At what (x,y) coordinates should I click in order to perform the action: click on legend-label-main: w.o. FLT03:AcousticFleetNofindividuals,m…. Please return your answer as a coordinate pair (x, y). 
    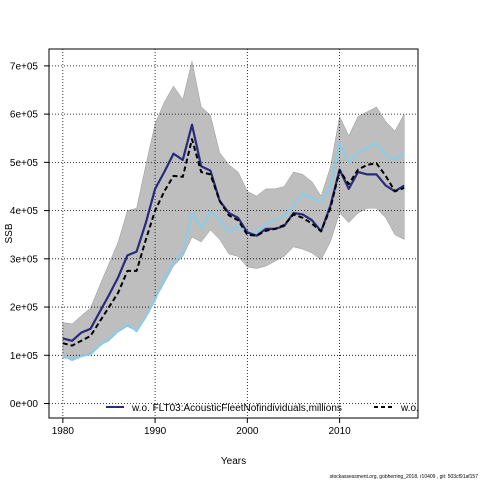
    Looking at the image, I should click on (236, 408).